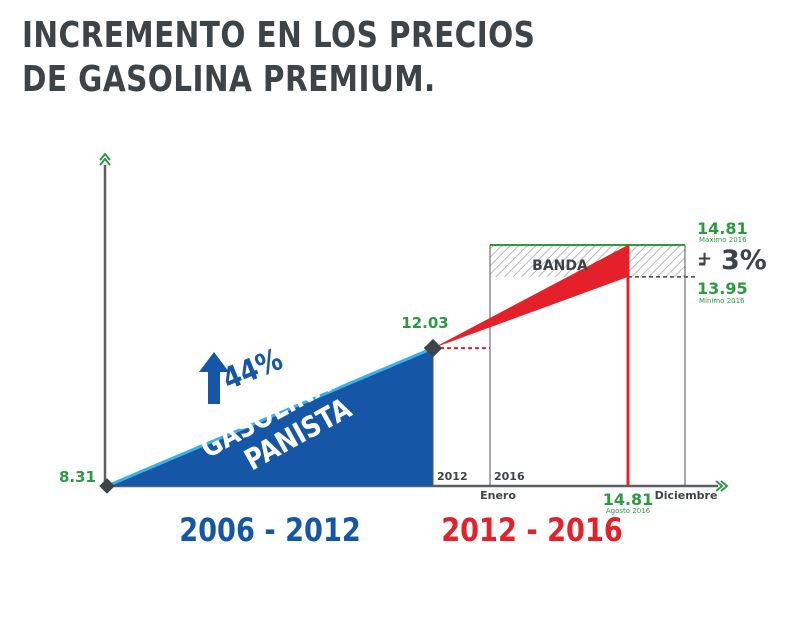 This screenshot has height=631, width=800. Describe the element at coordinates (744, 260) in the screenshot. I see `band-pct-value: 3%` at that location.